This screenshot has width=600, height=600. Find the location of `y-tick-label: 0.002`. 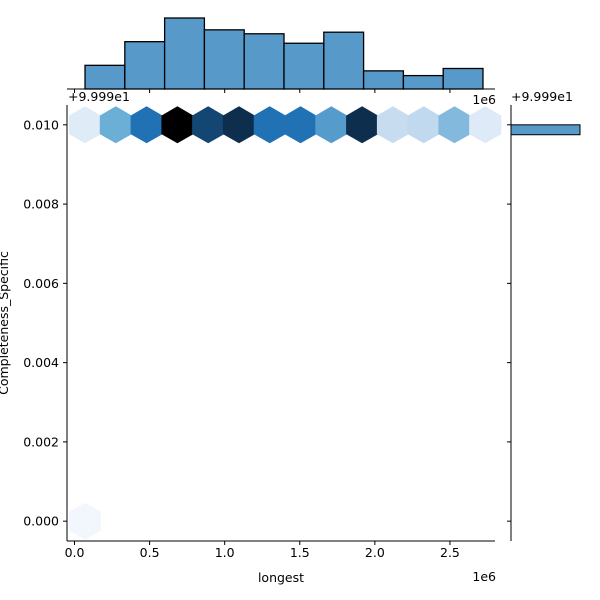

y-tick-label: 0.002 is located at coordinates (41, 441).